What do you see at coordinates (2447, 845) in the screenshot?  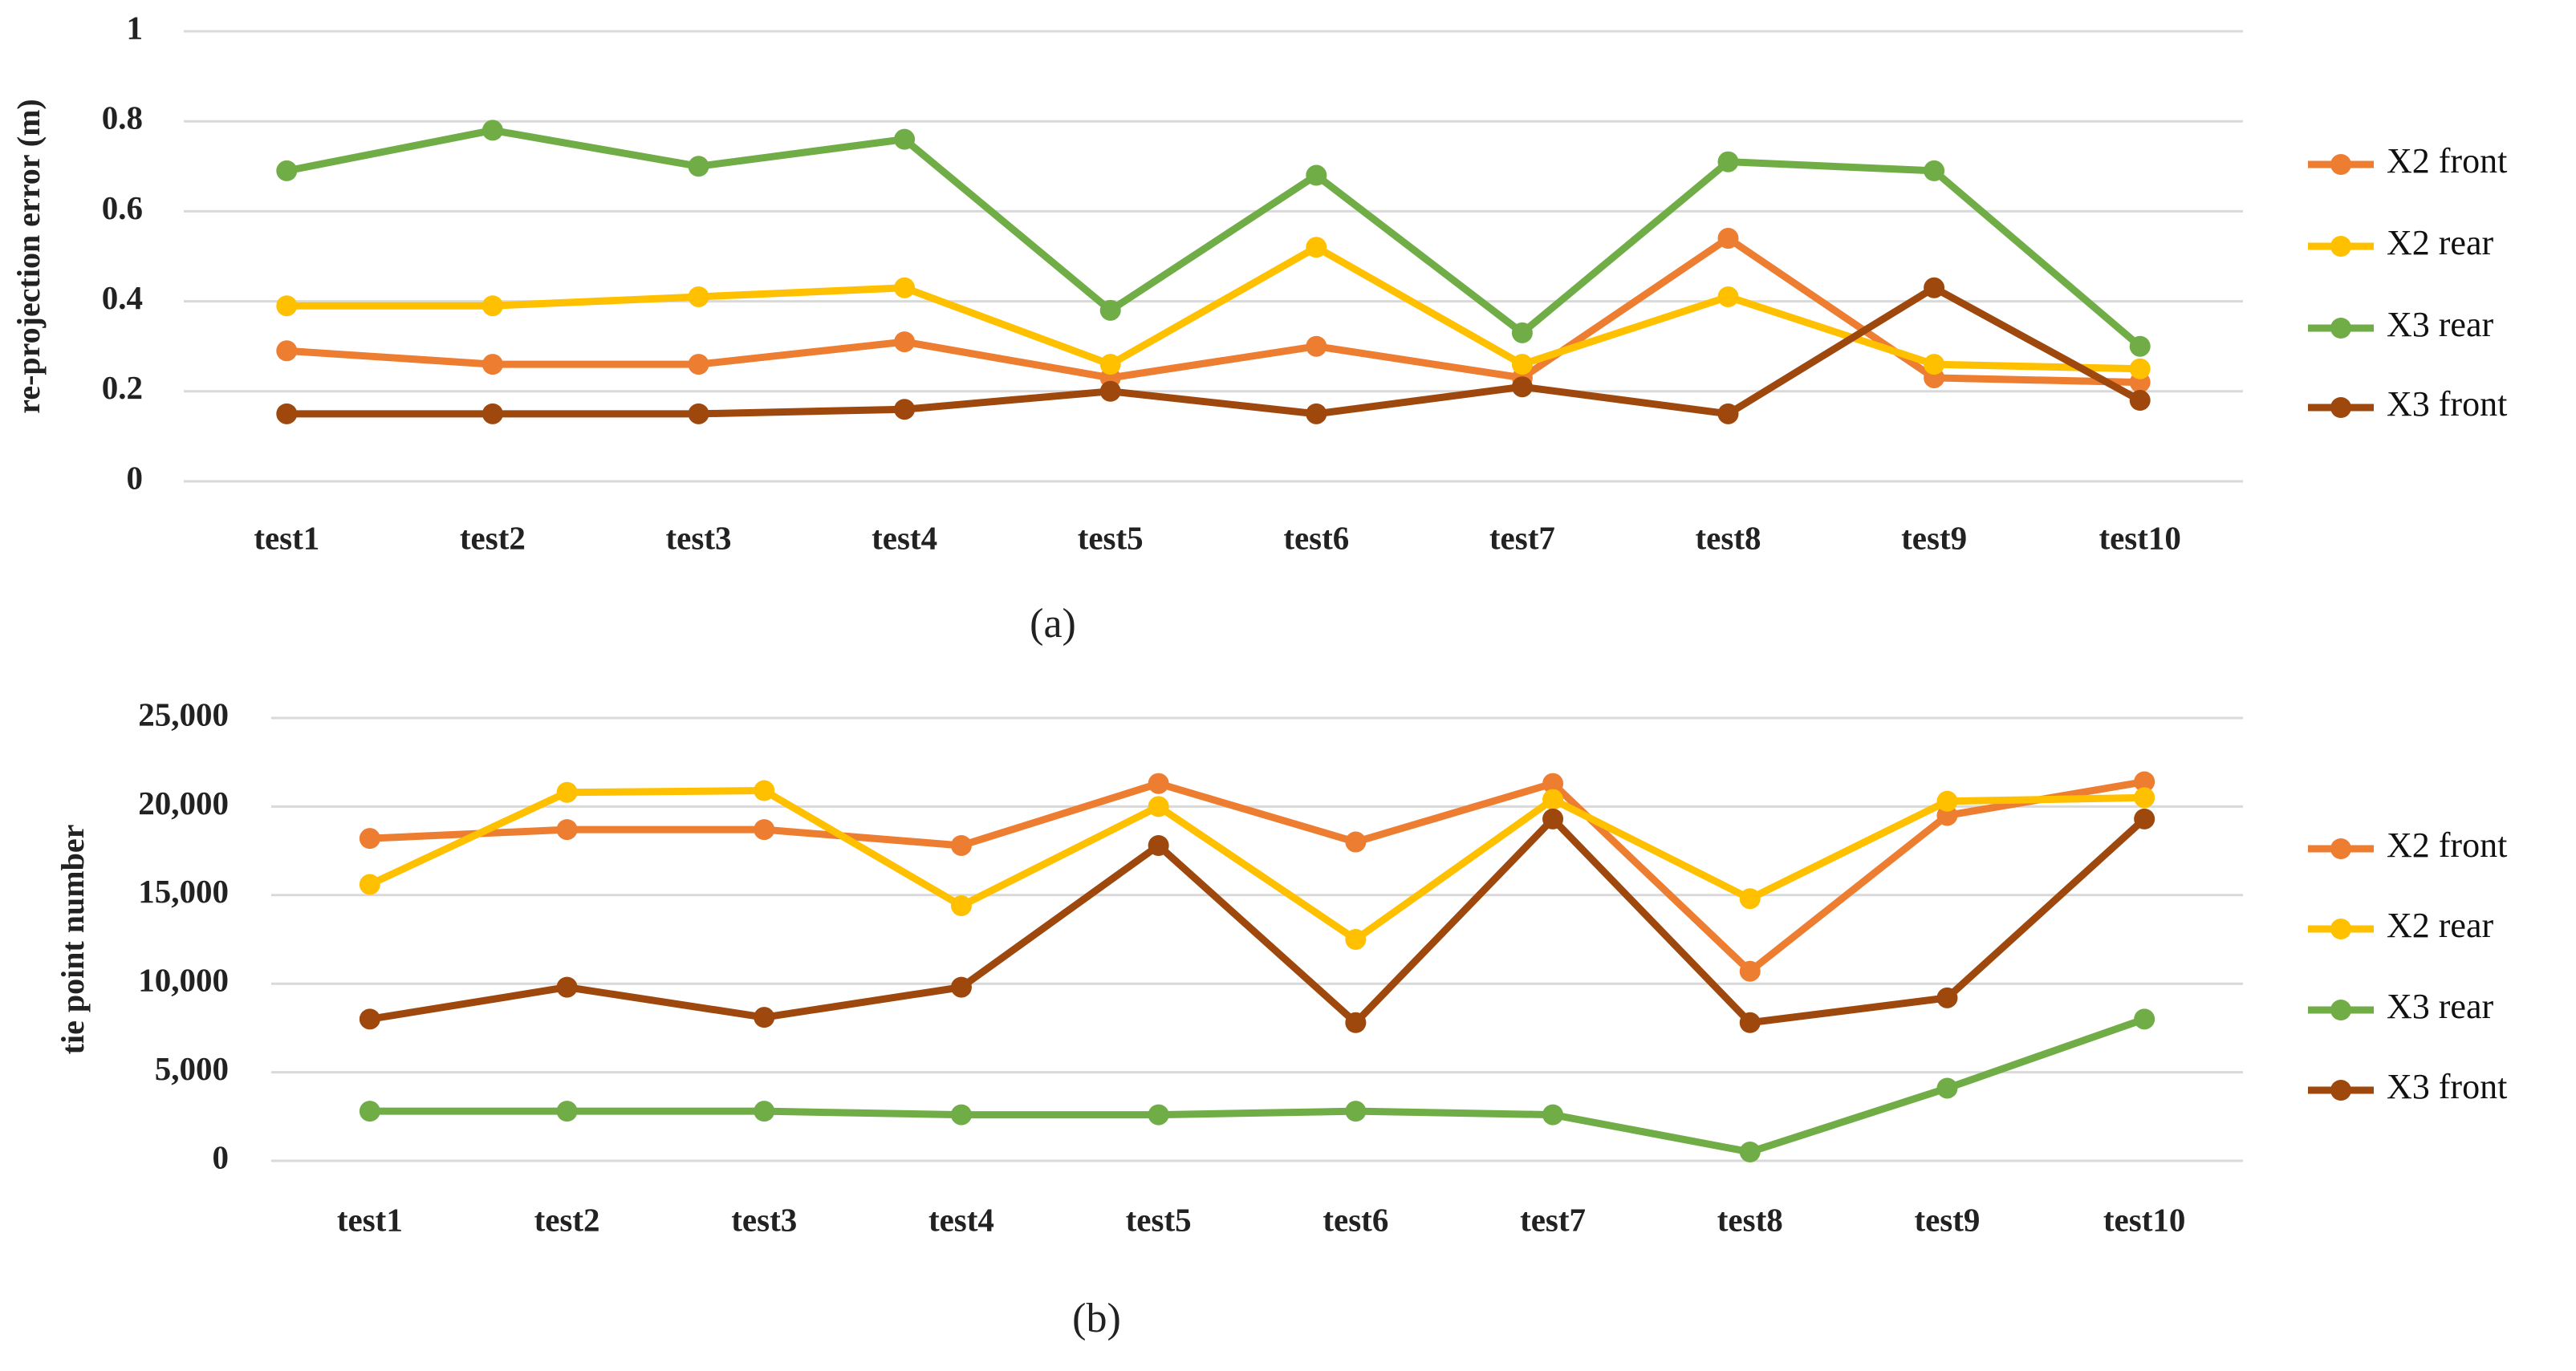 I see `legend-label: X2 front` at bounding box center [2447, 845].